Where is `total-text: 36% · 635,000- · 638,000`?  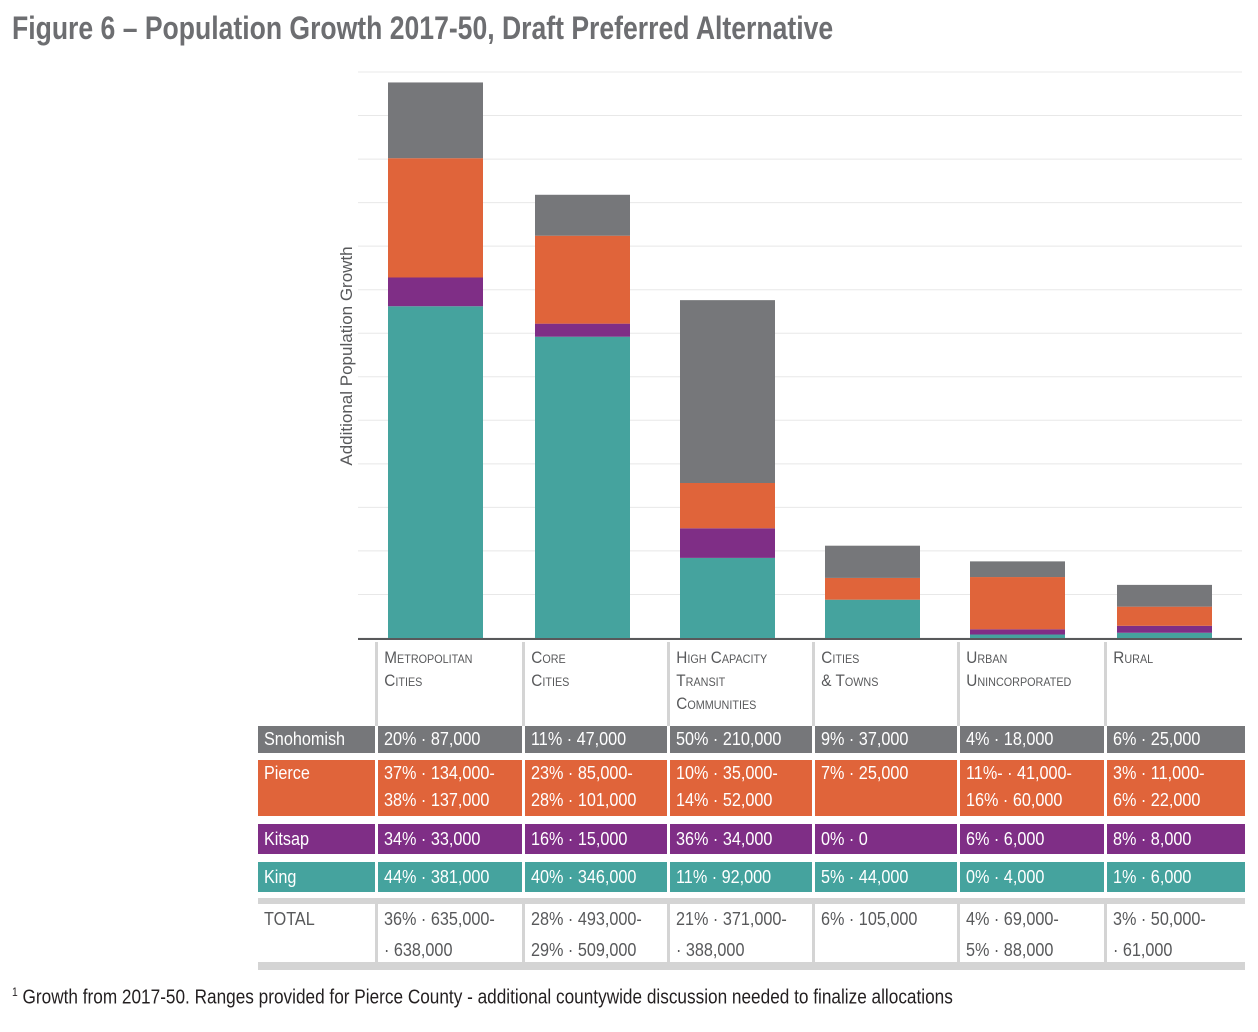 total-text: 36% · 635,000- · 638,000 is located at coordinates (439, 934).